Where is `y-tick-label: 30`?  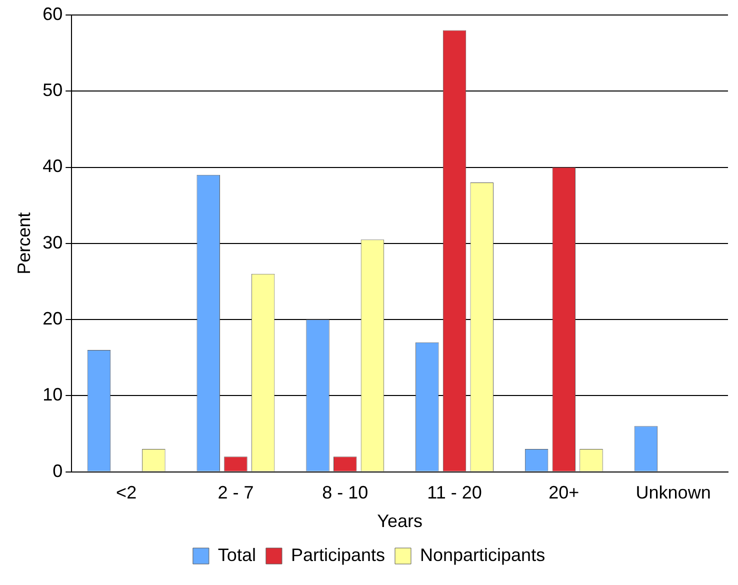
y-tick-label: 30 is located at coordinates (52, 242).